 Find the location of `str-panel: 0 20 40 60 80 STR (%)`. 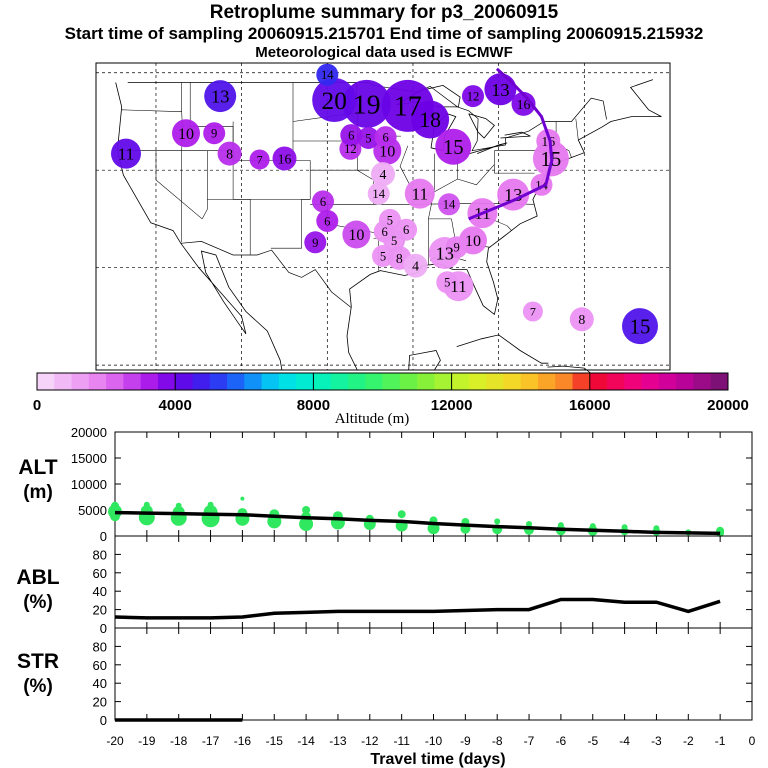

str-panel: 0 20 40 60 80 STR (%) is located at coordinates (385, 677).